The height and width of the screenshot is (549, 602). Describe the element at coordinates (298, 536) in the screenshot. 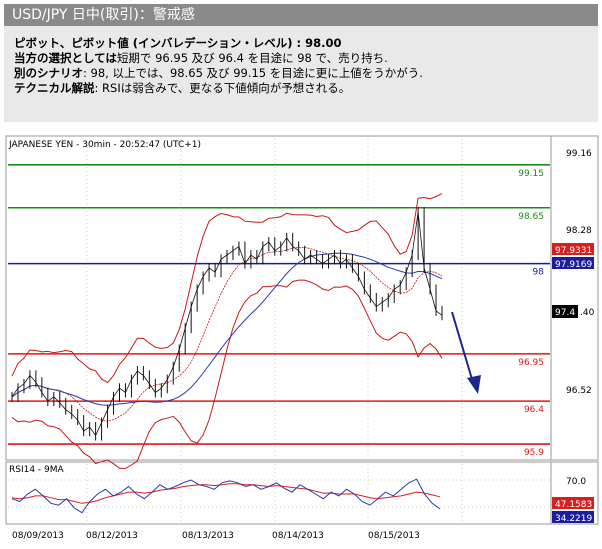

I see `x-label-3: 08/14/2013` at that location.